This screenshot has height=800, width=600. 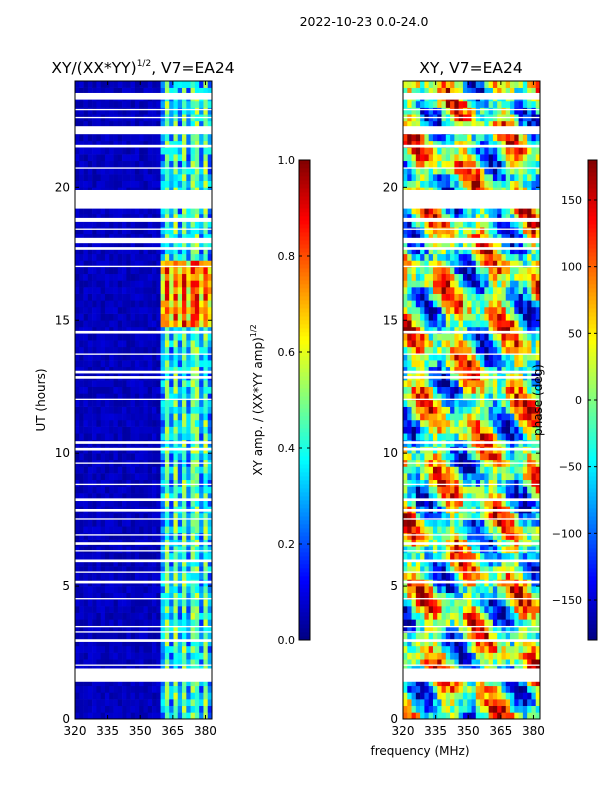 What do you see at coordinates (140, 731) in the screenshot?
I see `x-tick-label: 350` at bounding box center [140, 731].